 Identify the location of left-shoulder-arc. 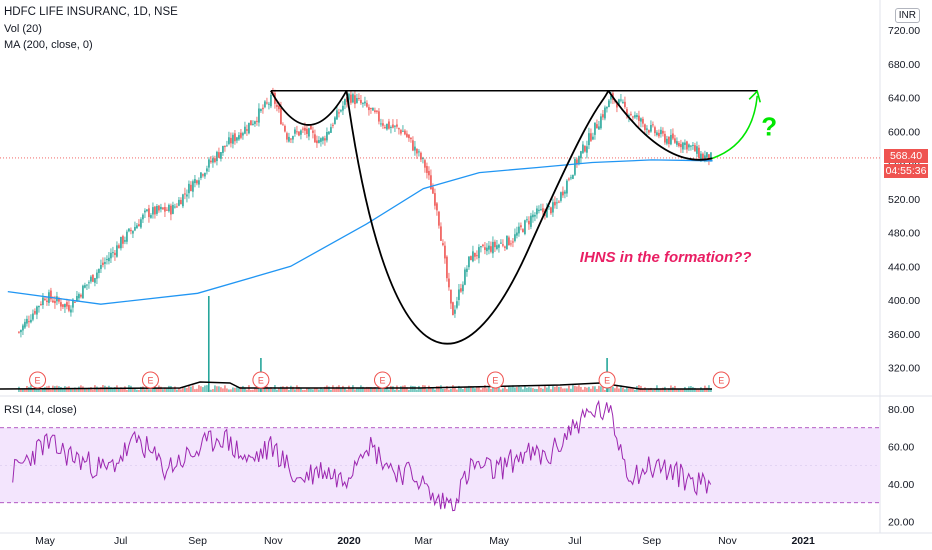
(309, 108).